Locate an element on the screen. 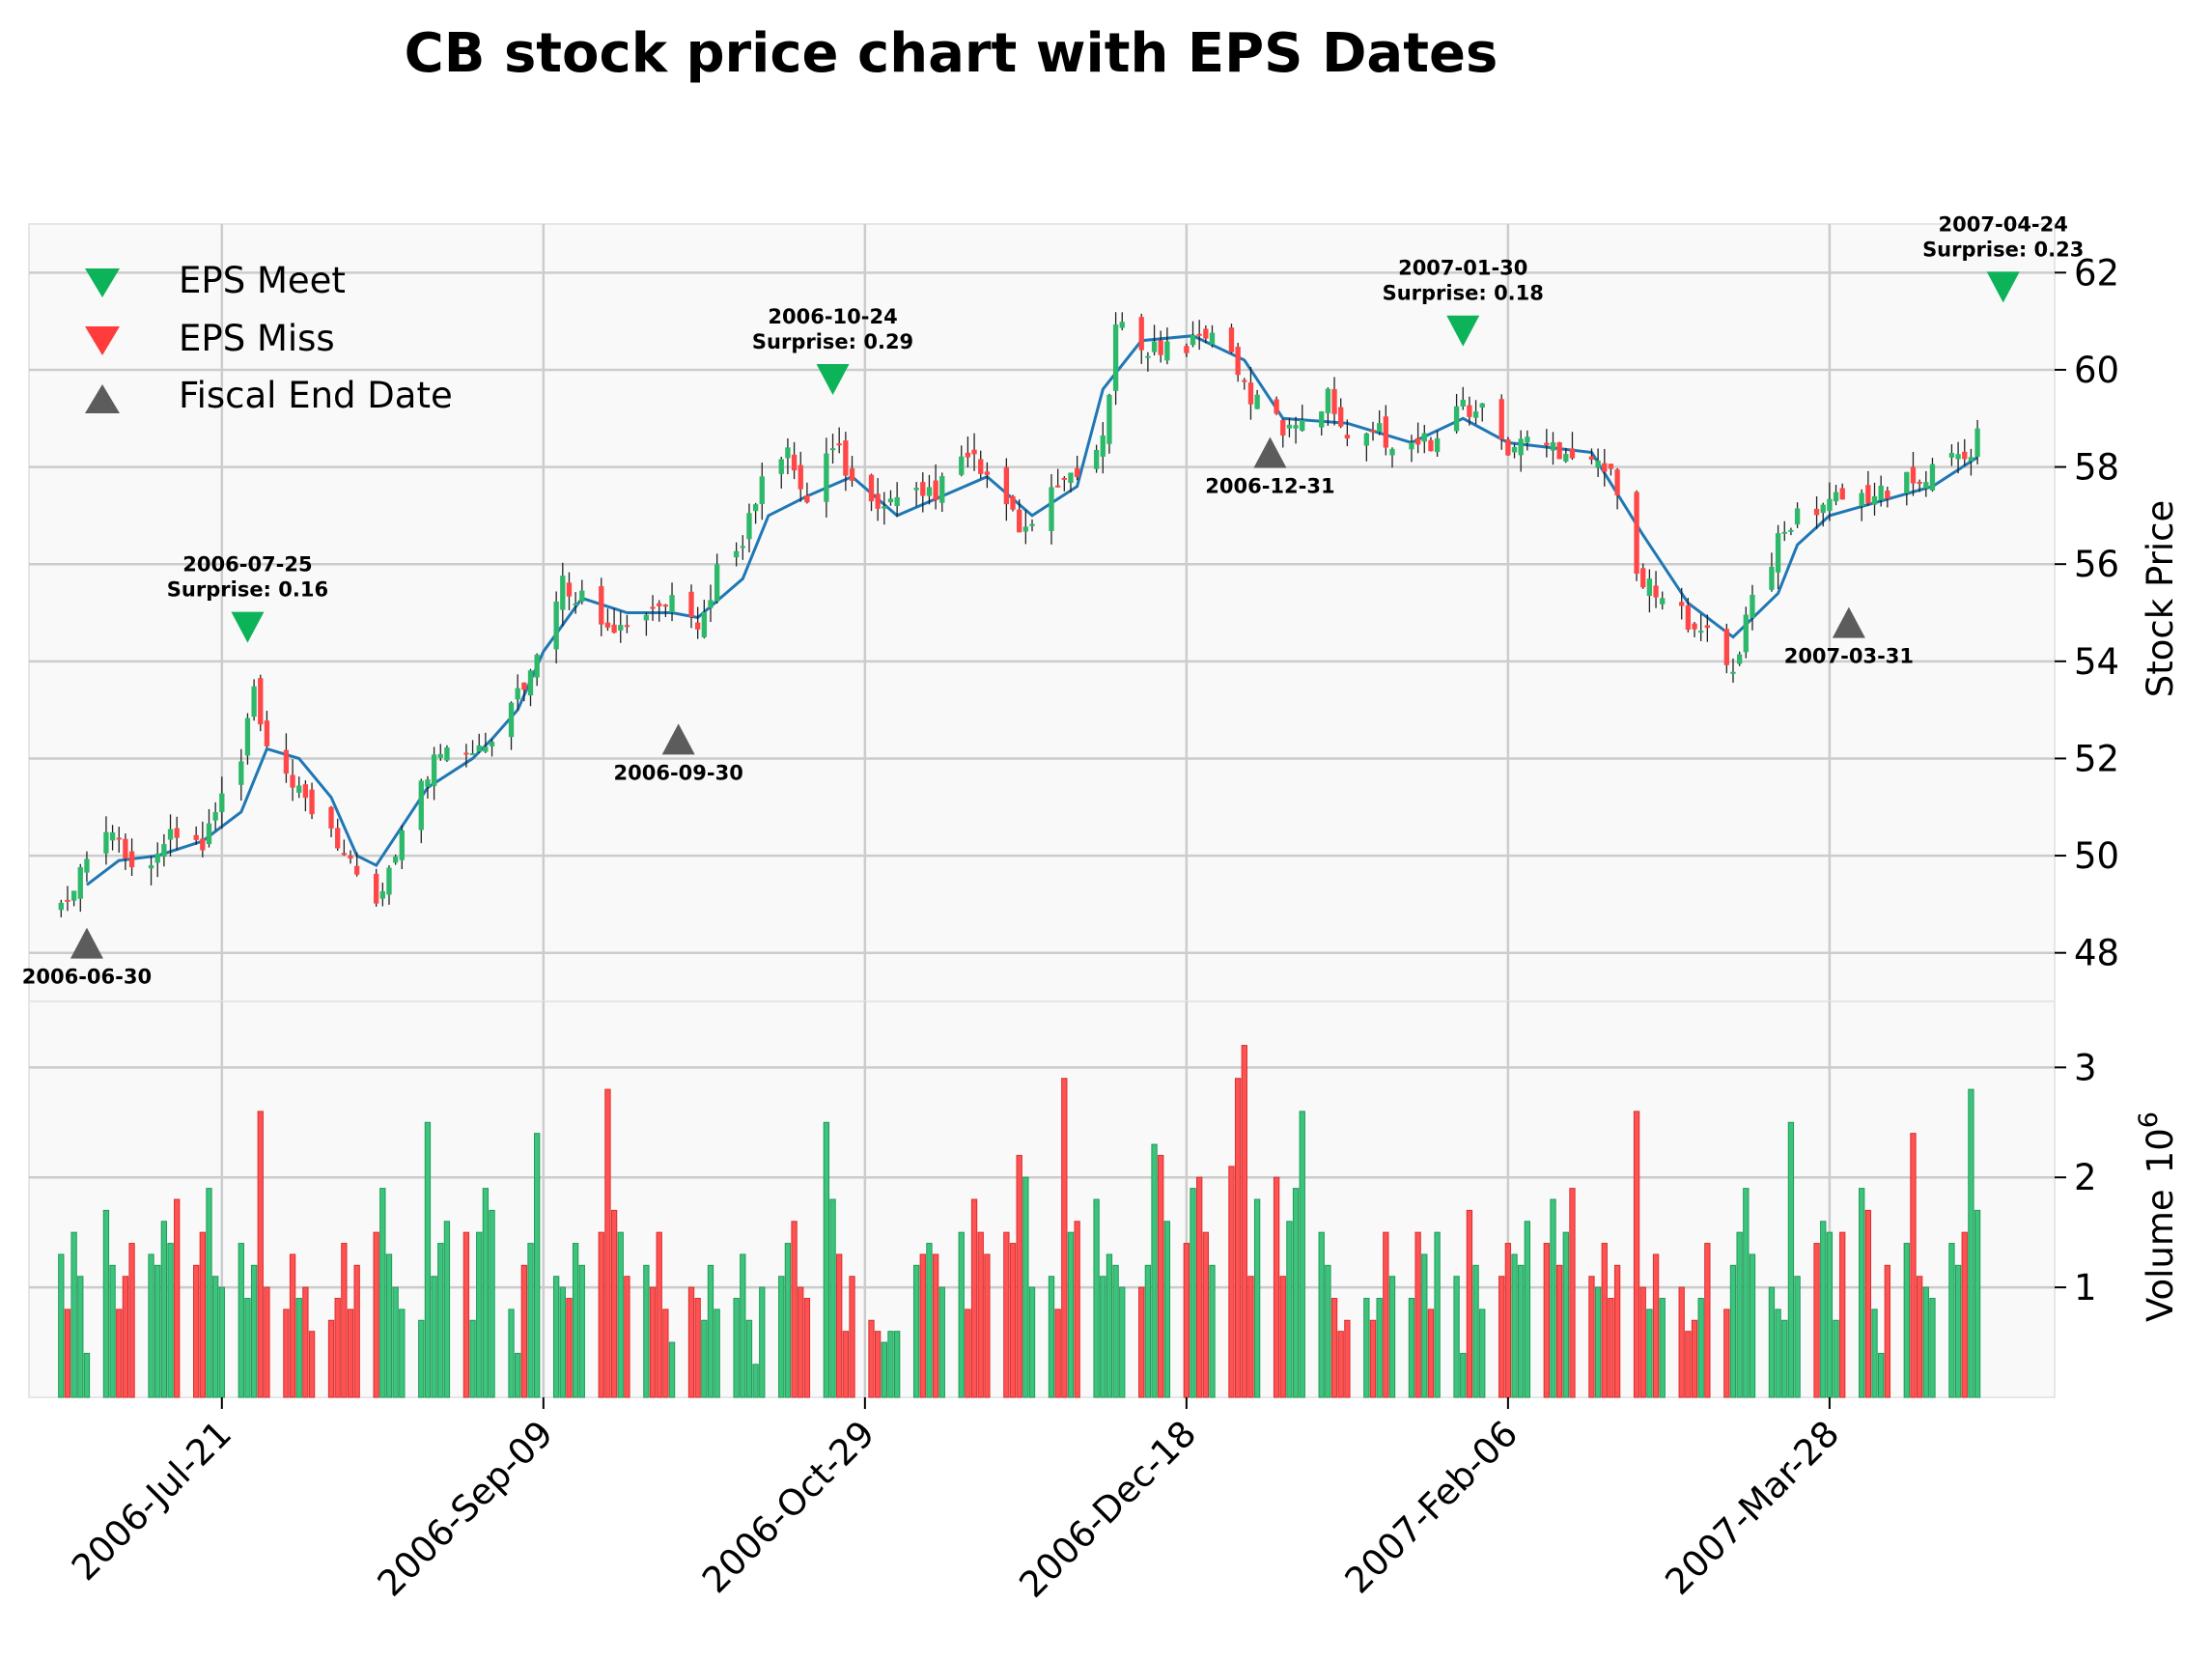  x-tick-label: 2006-Sep-09 is located at coordinates (466, 1509).